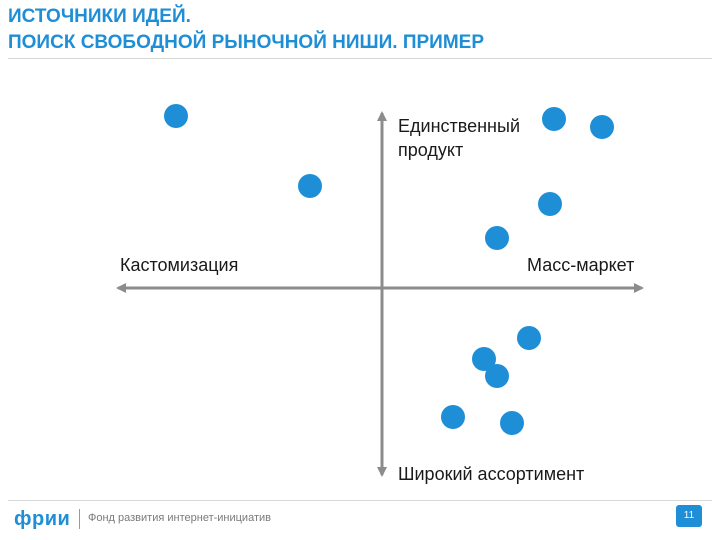  What do you see at coordinates (581, 265) in the screenshot?
I see `axis-label-right: Масс-маркет` at bounding box center [581, 265].